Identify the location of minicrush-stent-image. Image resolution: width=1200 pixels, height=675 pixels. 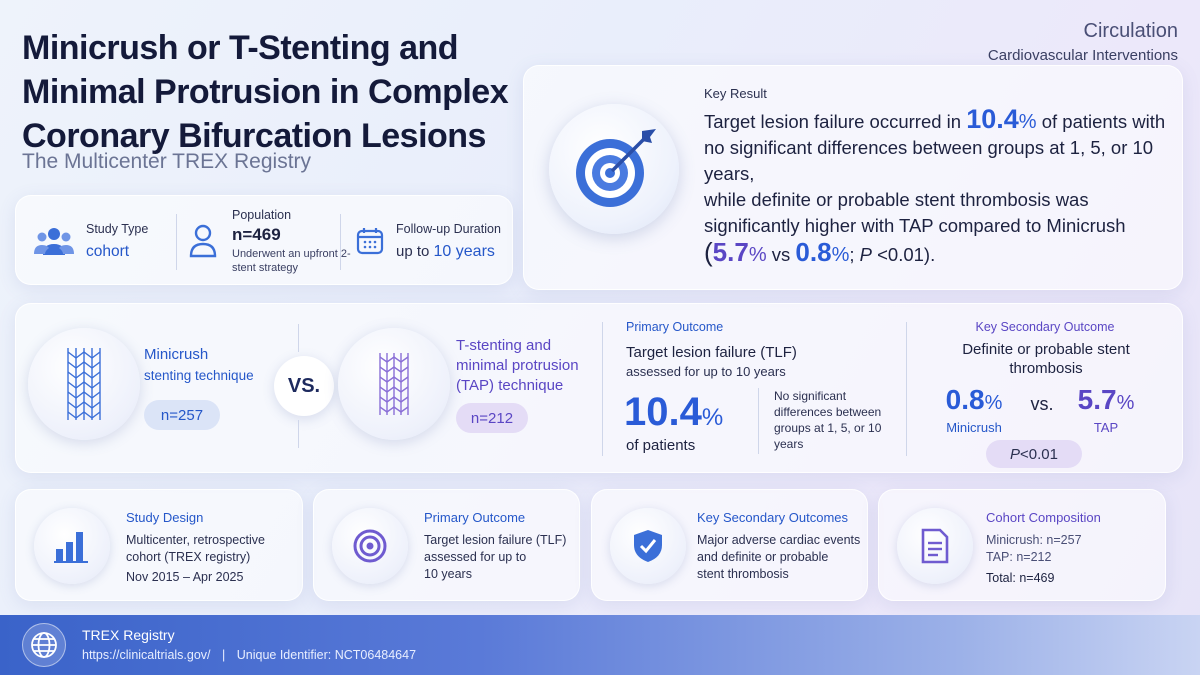
(84, 384).